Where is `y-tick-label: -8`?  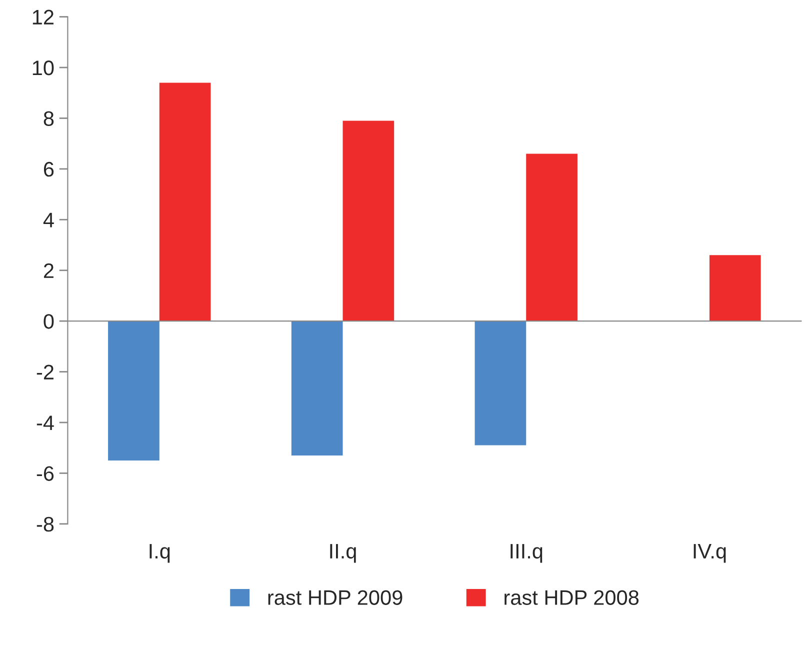 y-tick-label: -8 is located at coordinates (45, 524).